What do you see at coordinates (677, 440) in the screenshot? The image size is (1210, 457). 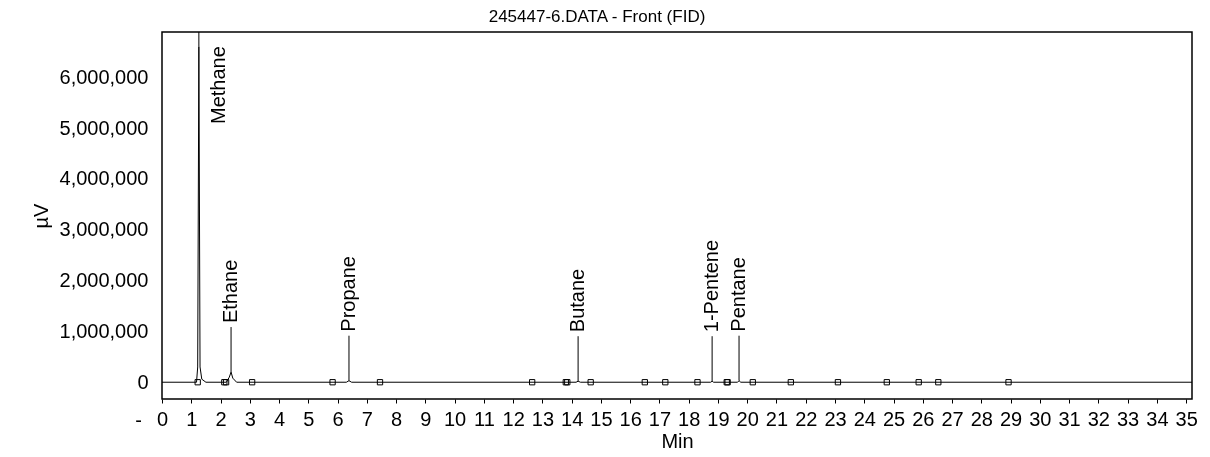 I see `x-axis-title: Min` at bounding box center [677, 440].